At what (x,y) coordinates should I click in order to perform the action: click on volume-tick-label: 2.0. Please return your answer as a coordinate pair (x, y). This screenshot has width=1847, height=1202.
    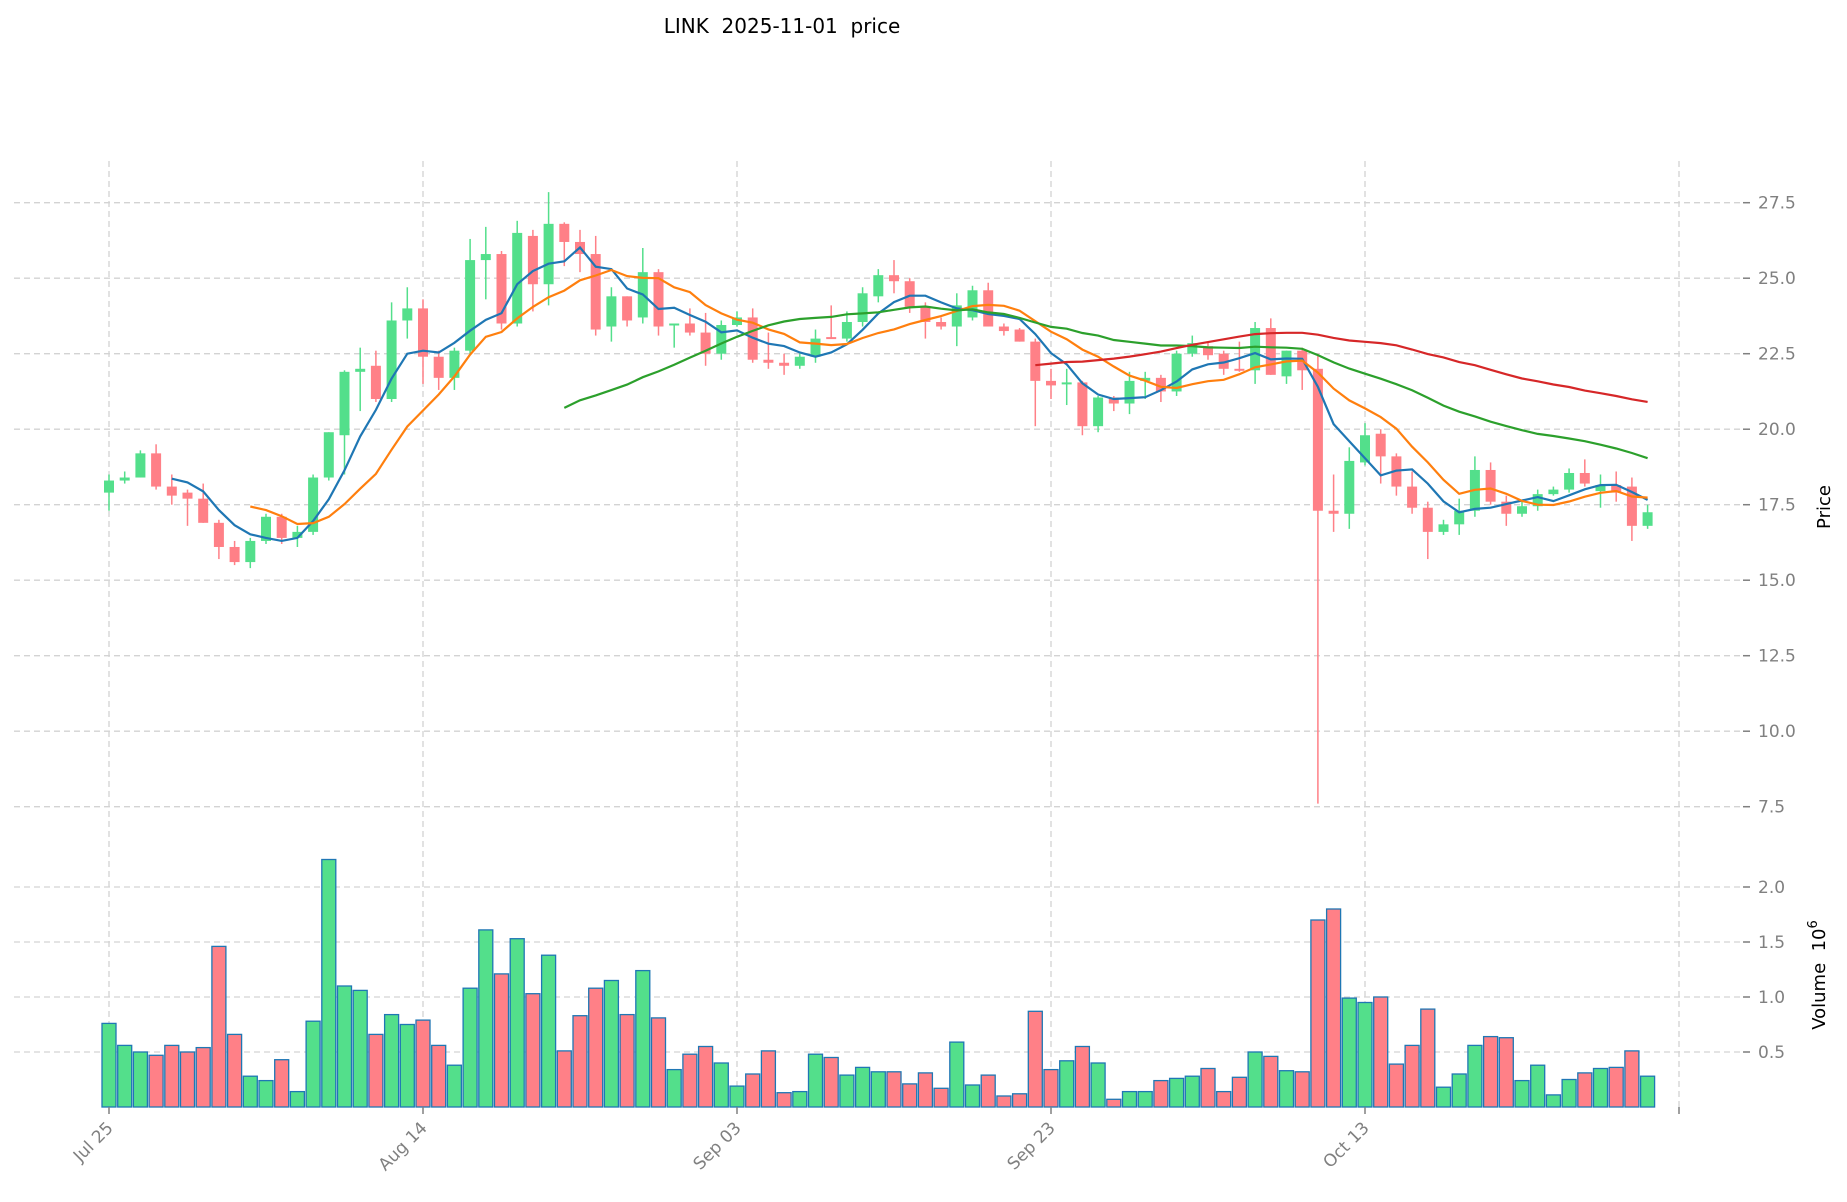
    Looking at the image, I should click on (1771, 888).